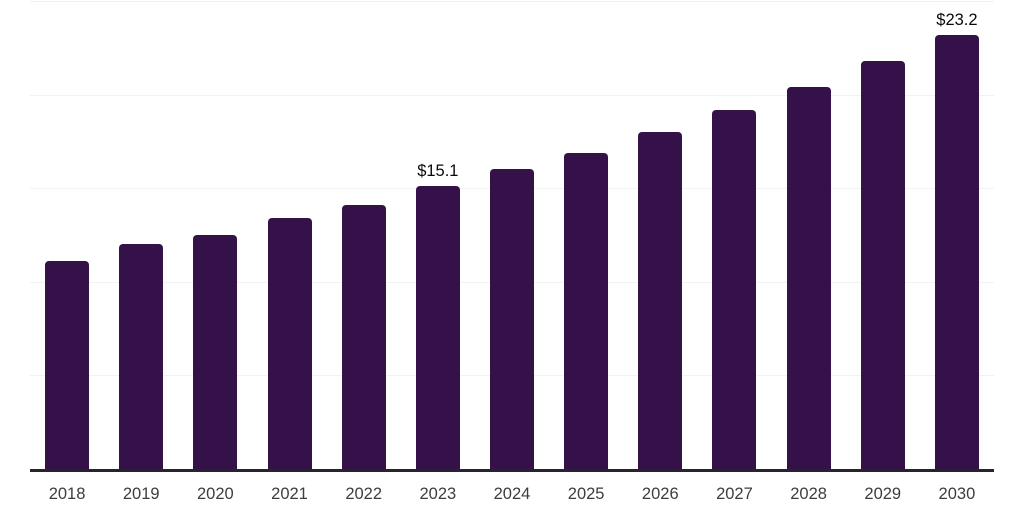 The width and height of the screenshot is (1024, 512). What do you see at coordinates (438, 171) in the screenshot?
I see `data-label: $15.1` at bounding box center [438, 171].